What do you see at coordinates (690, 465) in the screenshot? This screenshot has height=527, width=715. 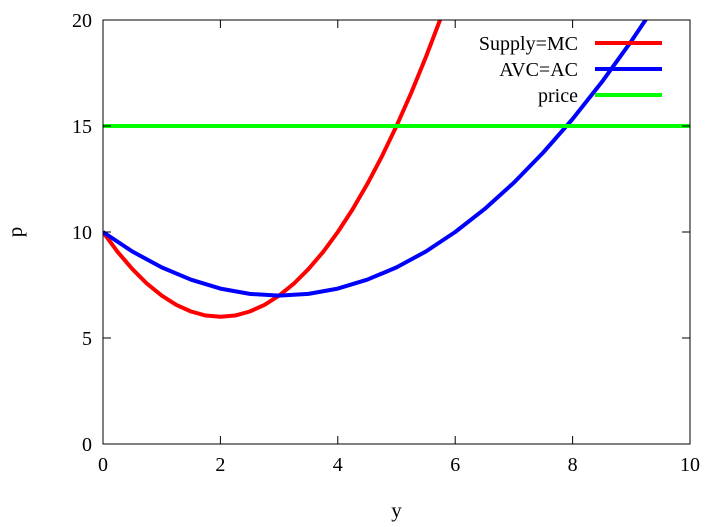 I see `x-tick-label: 10` at bounding box center [690, 465].